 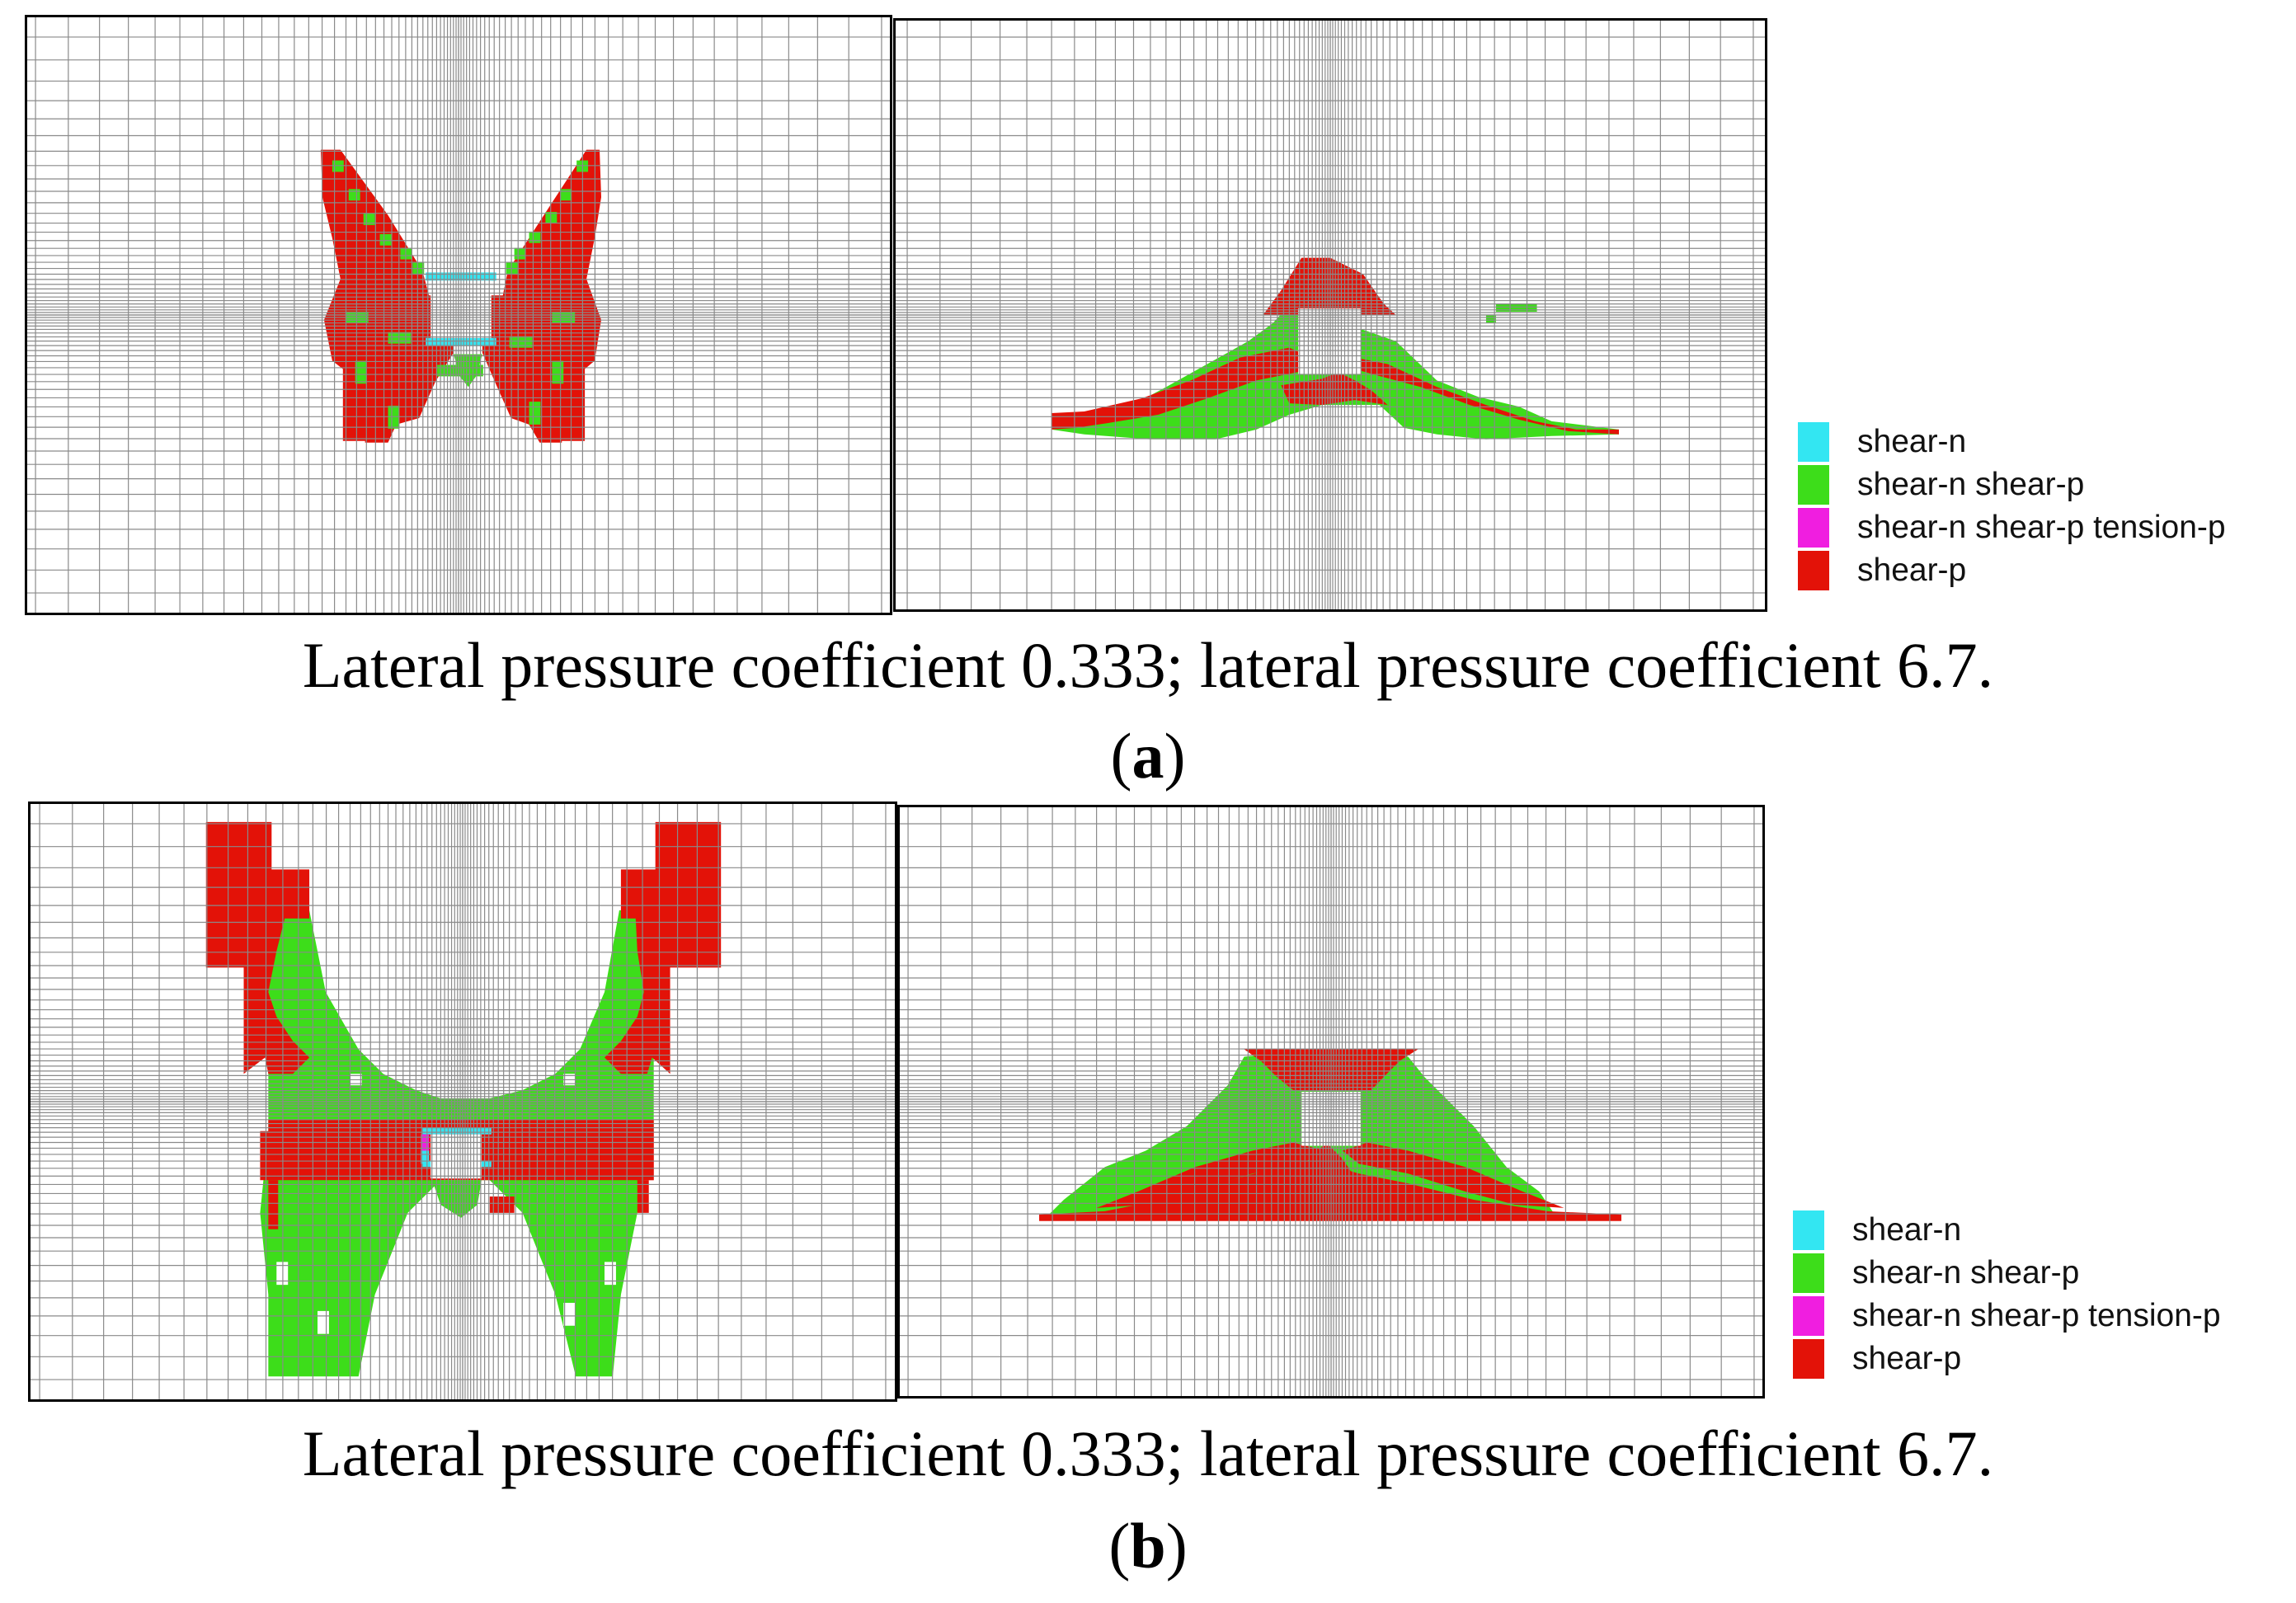 I want to click on mesh-a-left, so click(x=458, y=315).